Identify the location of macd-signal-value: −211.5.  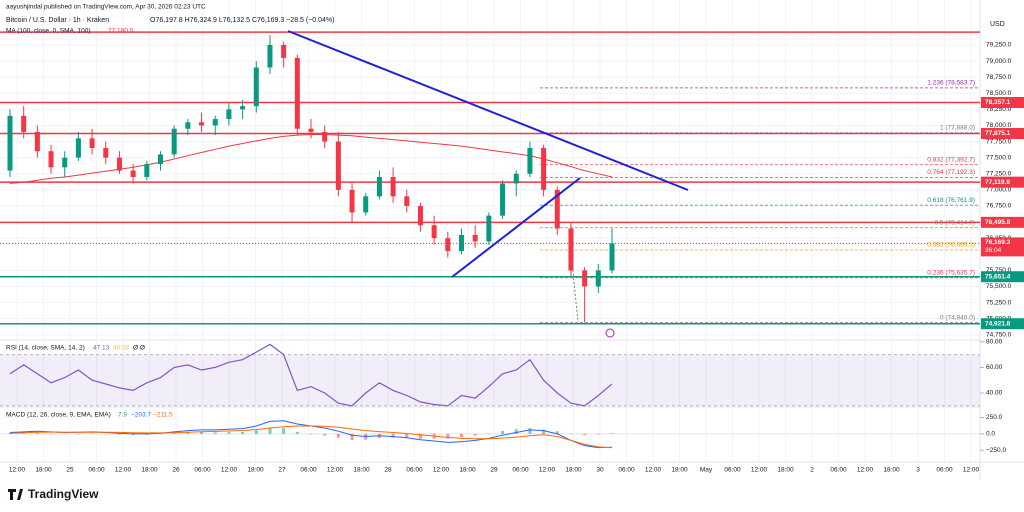
(163, 415).